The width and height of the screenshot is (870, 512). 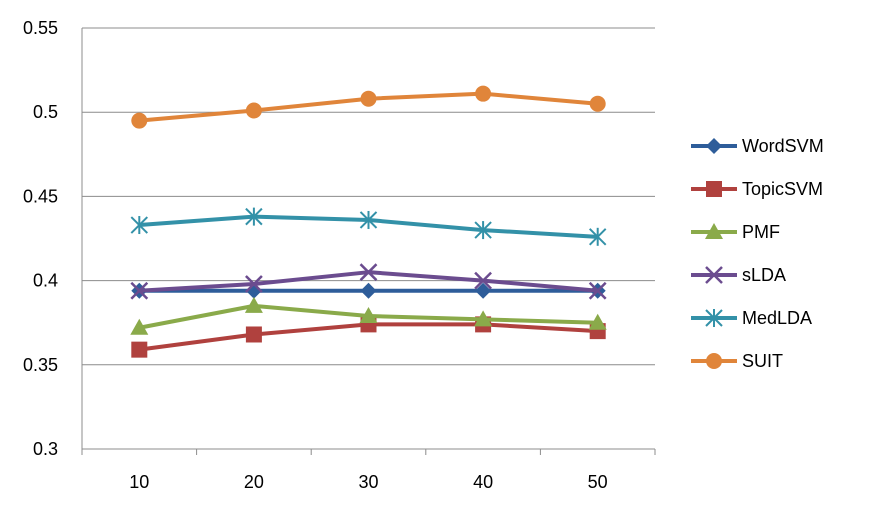 What do you see at coordinates (40, 365) in the screenshot?
I see `y-tick-label: 0.35` at bounding box center [40, 365].